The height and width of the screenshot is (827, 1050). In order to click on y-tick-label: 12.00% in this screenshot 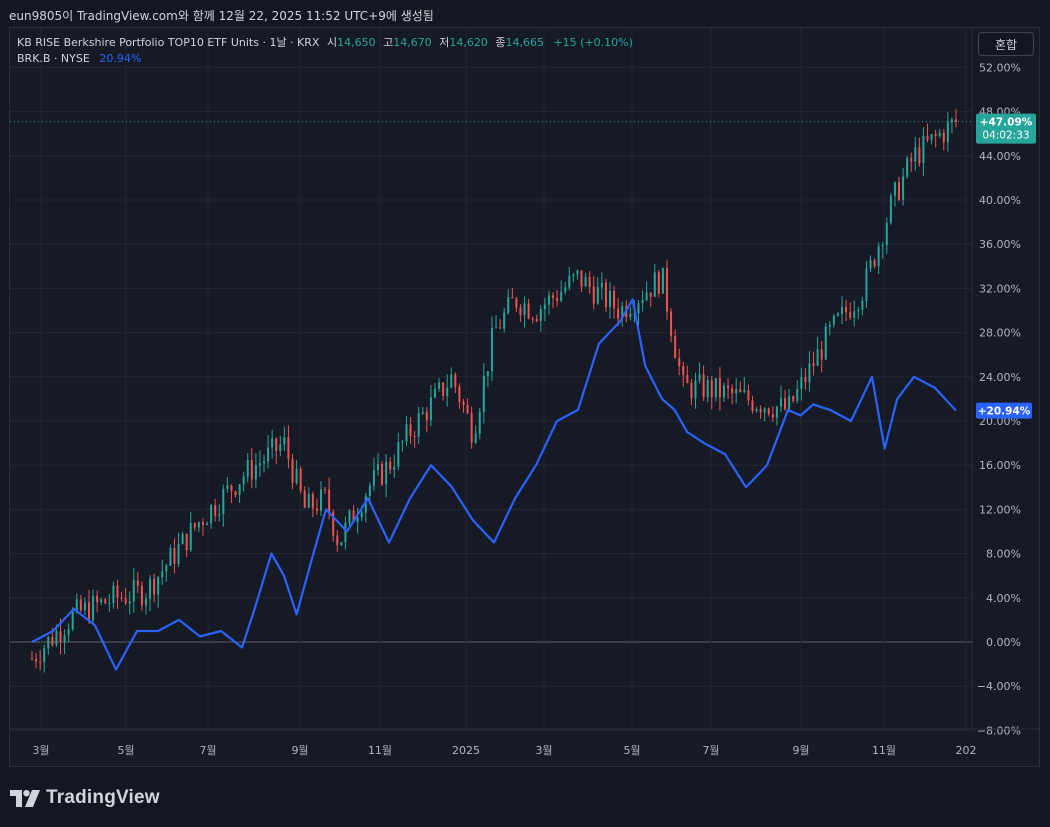, I will do `click(1000, 509)`.